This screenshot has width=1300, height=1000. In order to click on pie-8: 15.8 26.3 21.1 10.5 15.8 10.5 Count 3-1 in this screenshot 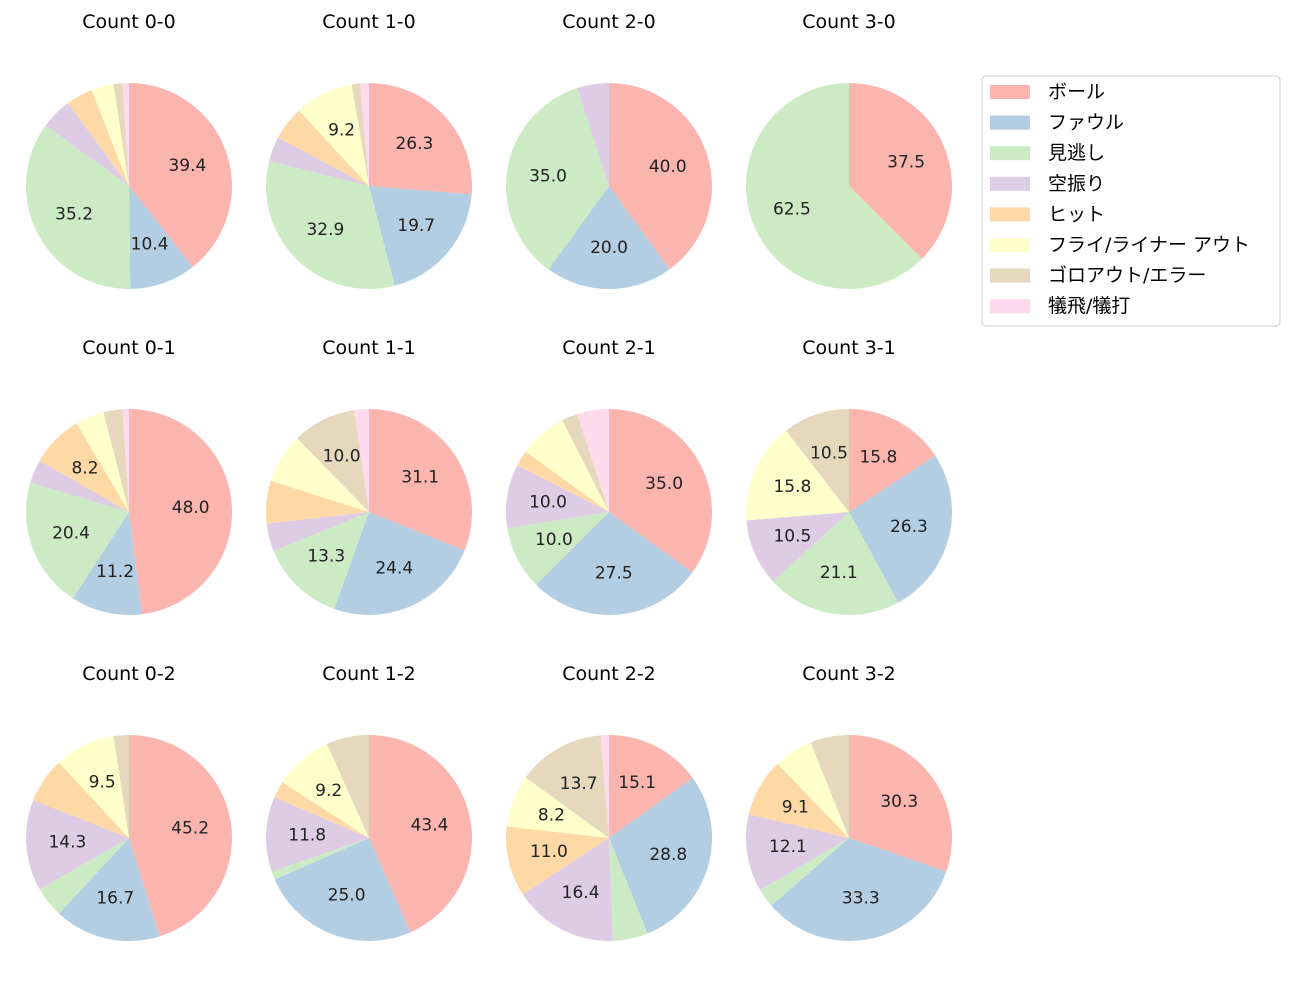, I will do `click(849, 476)`.